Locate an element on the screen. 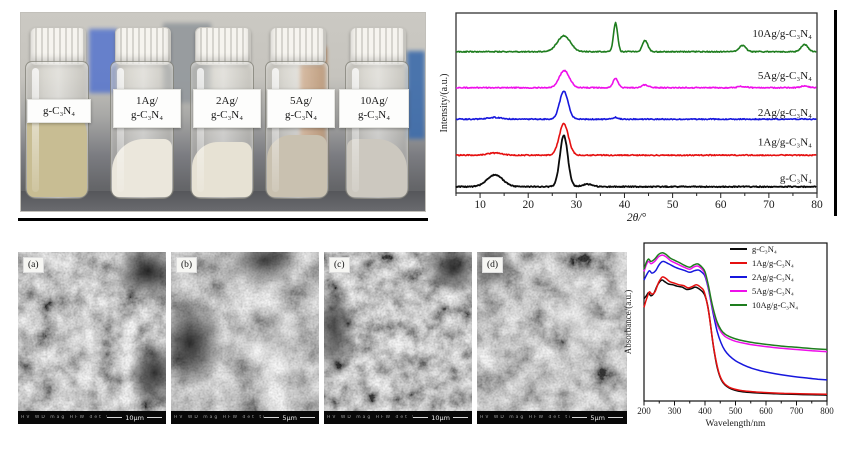  legend-label: 5Ag/g-C₃N₄ is located at coordinates (773, 291).